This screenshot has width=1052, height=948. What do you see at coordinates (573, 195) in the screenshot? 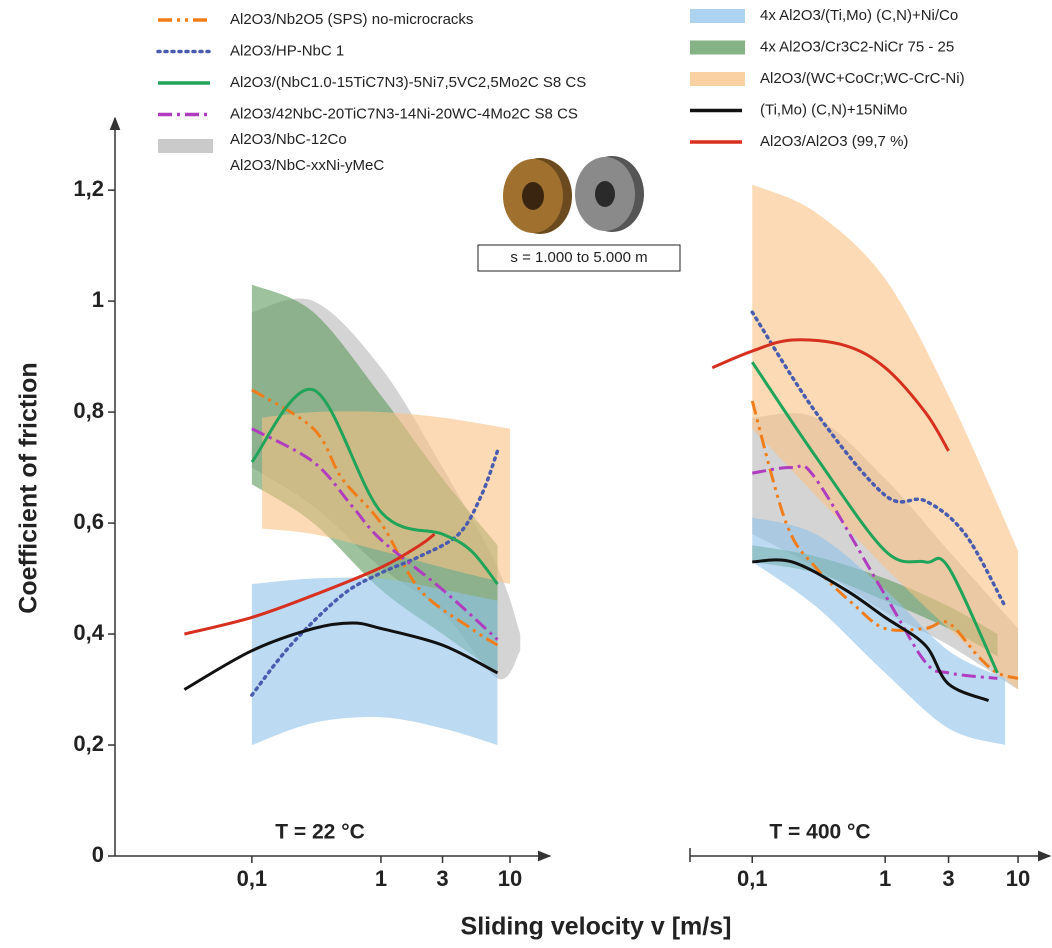
I see `ring-icon` at bounding box center [573, 195].